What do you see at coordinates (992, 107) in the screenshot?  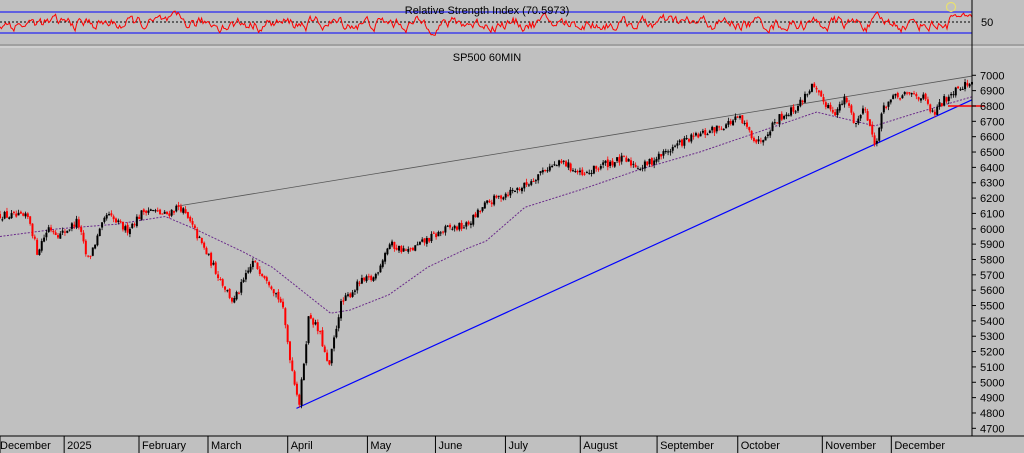 I see `price-tick-label: 6800` at bounding box center [992, 107].